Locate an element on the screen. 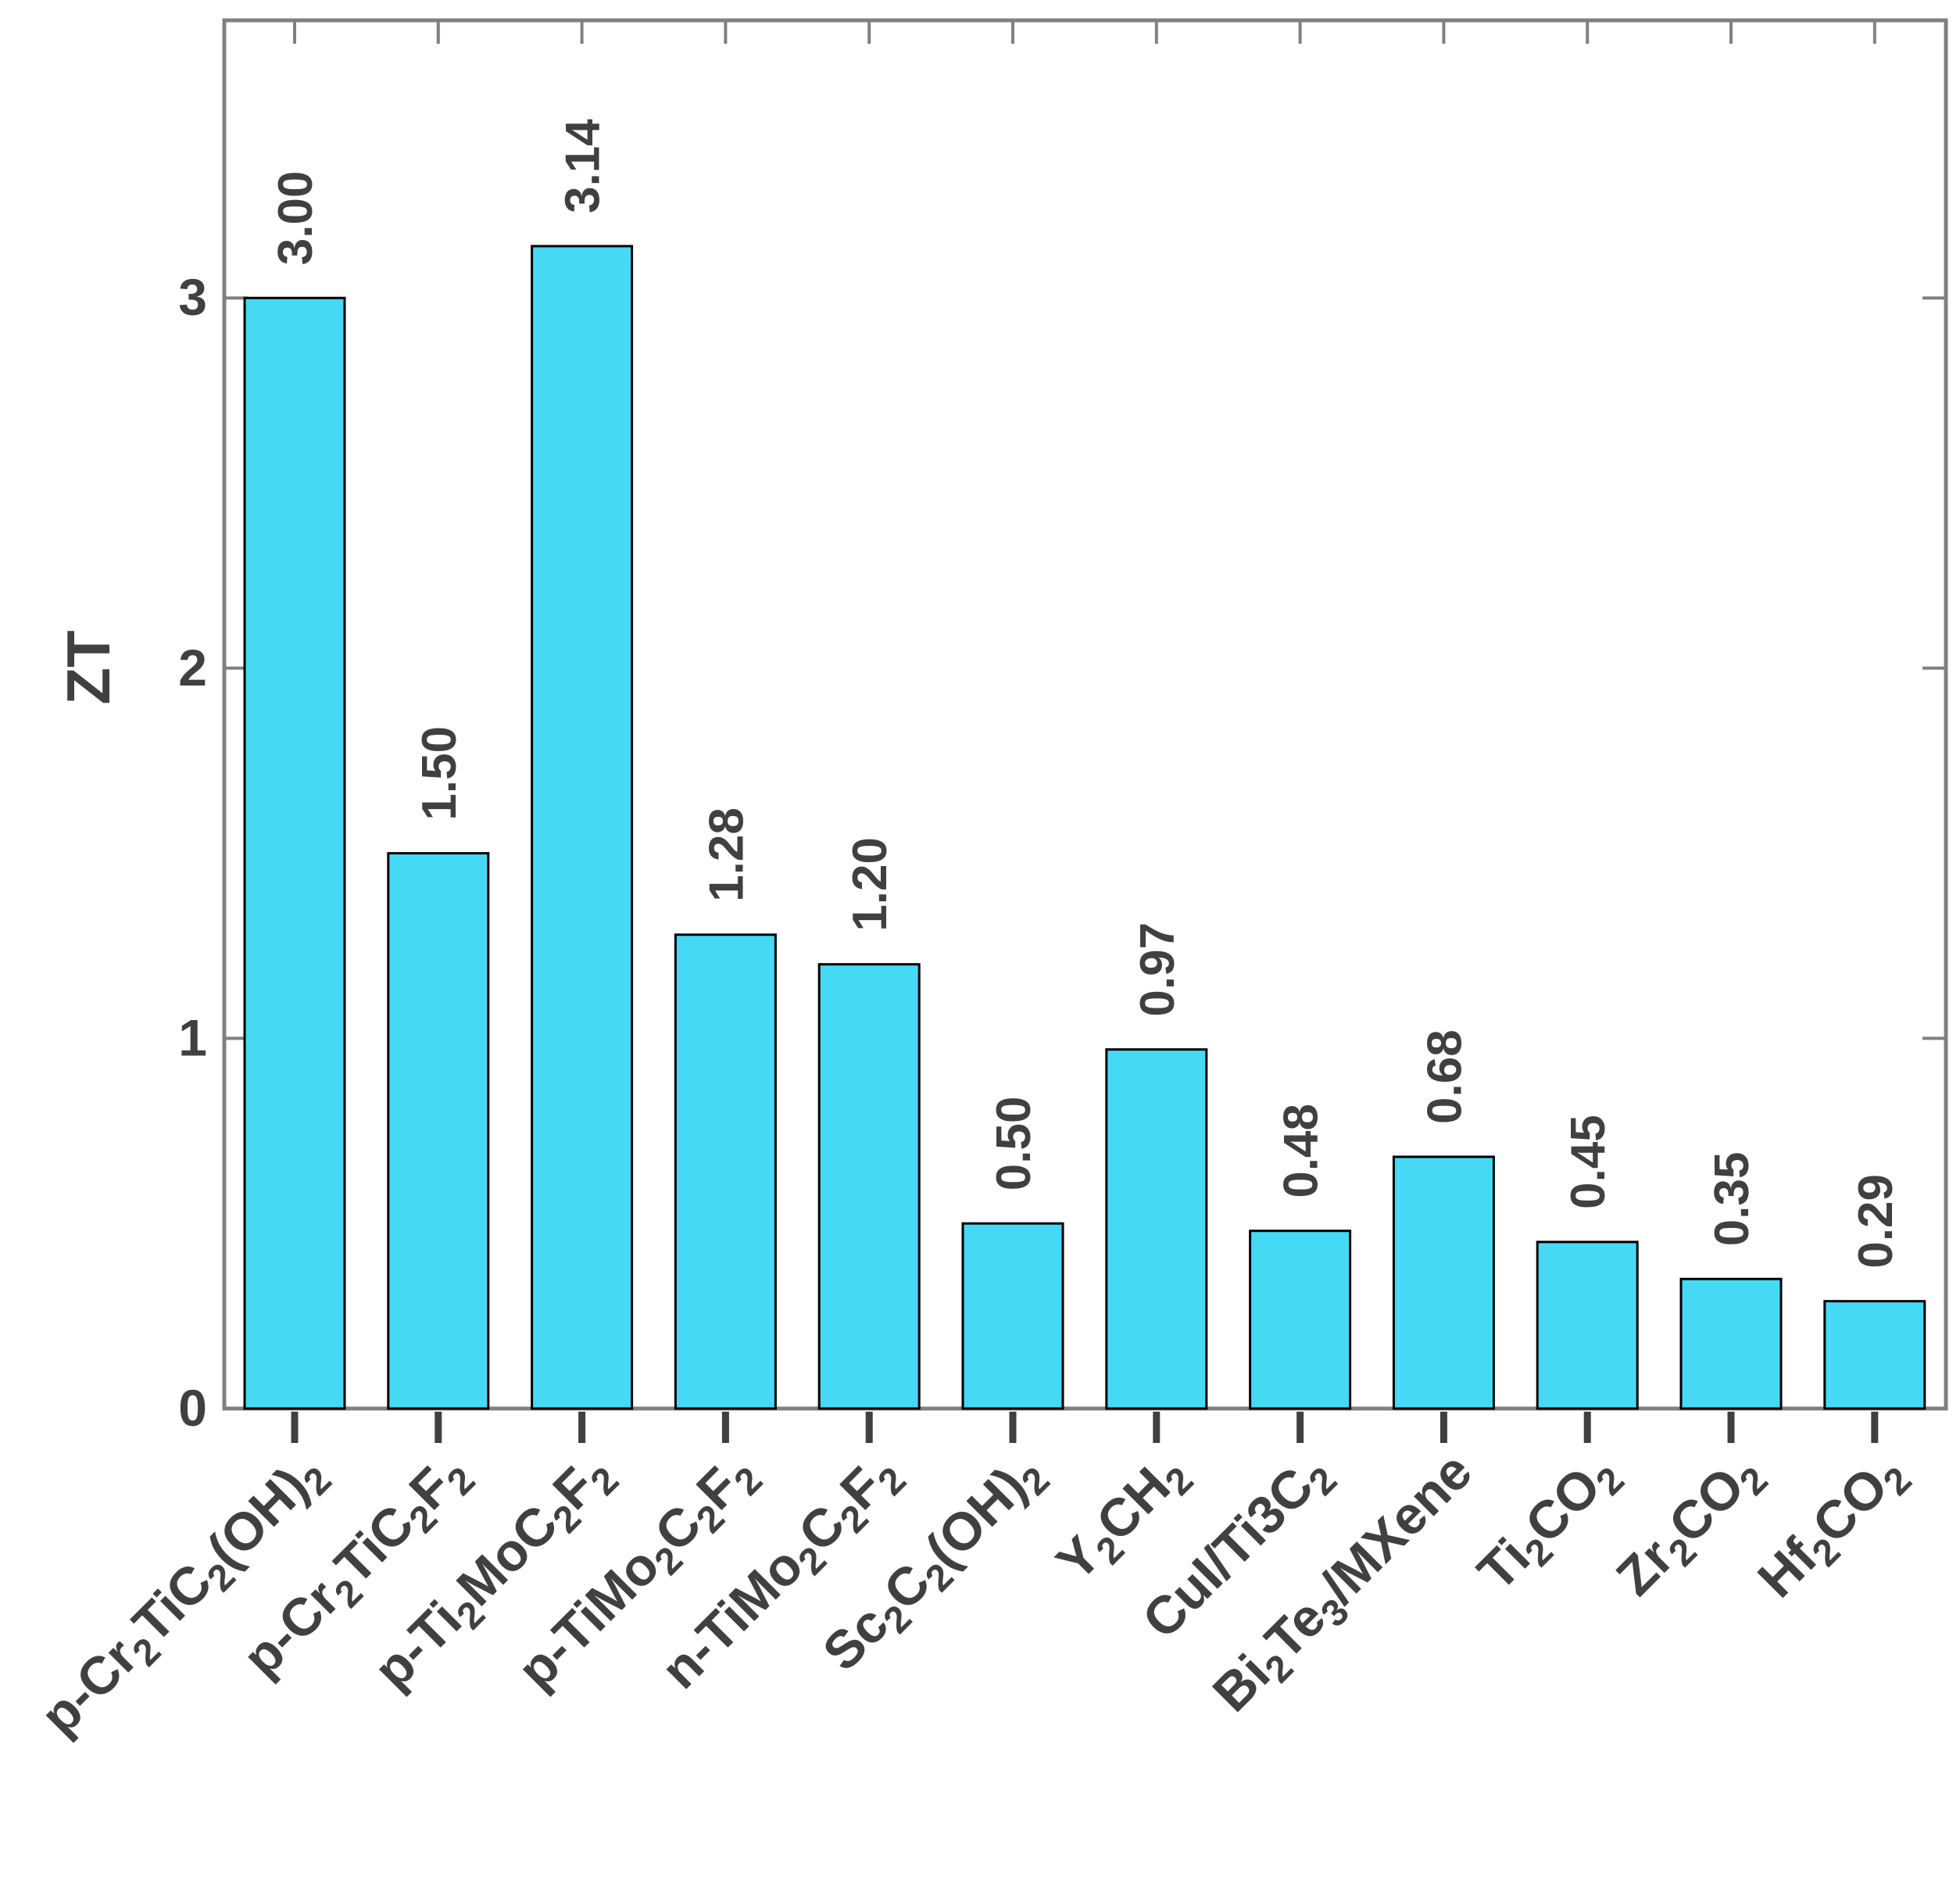  data-label: 0.48 is located at coordinates (1302, 1151).